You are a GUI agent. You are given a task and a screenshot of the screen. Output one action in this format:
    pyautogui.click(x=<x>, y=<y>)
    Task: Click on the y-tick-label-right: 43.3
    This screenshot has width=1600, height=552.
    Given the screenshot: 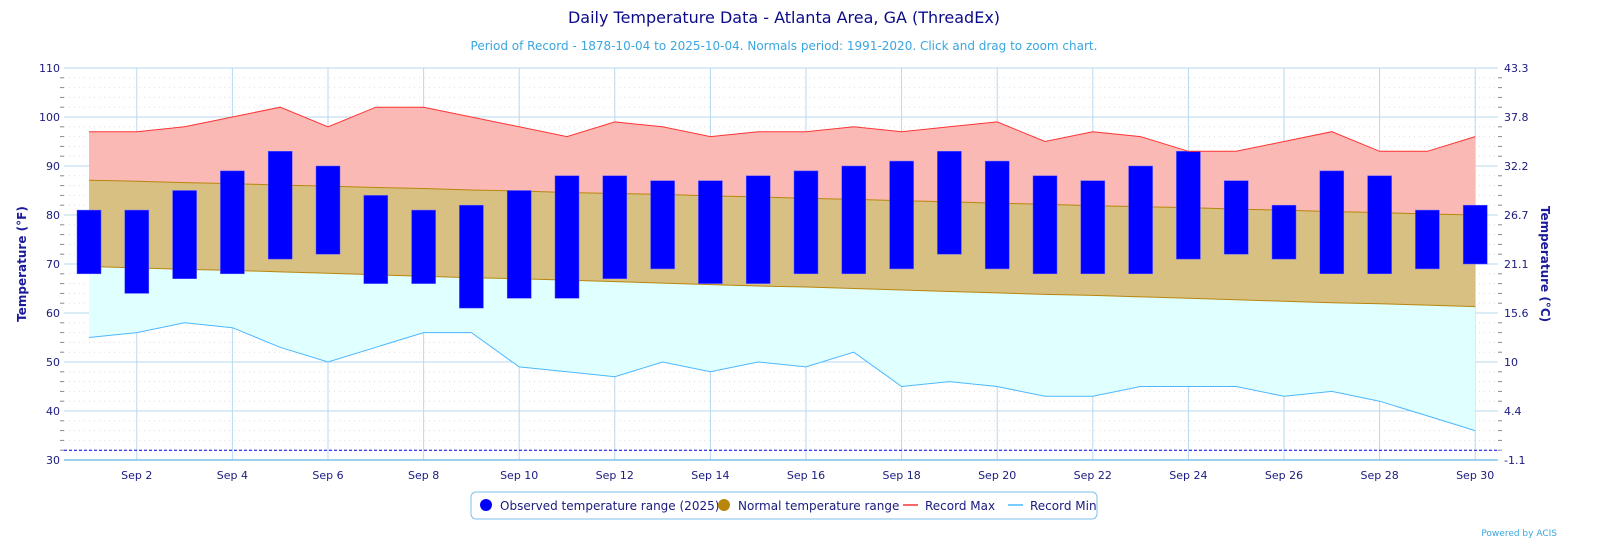 What is the action you would take?
    pyautogui.click(x=1516, y=68)
    